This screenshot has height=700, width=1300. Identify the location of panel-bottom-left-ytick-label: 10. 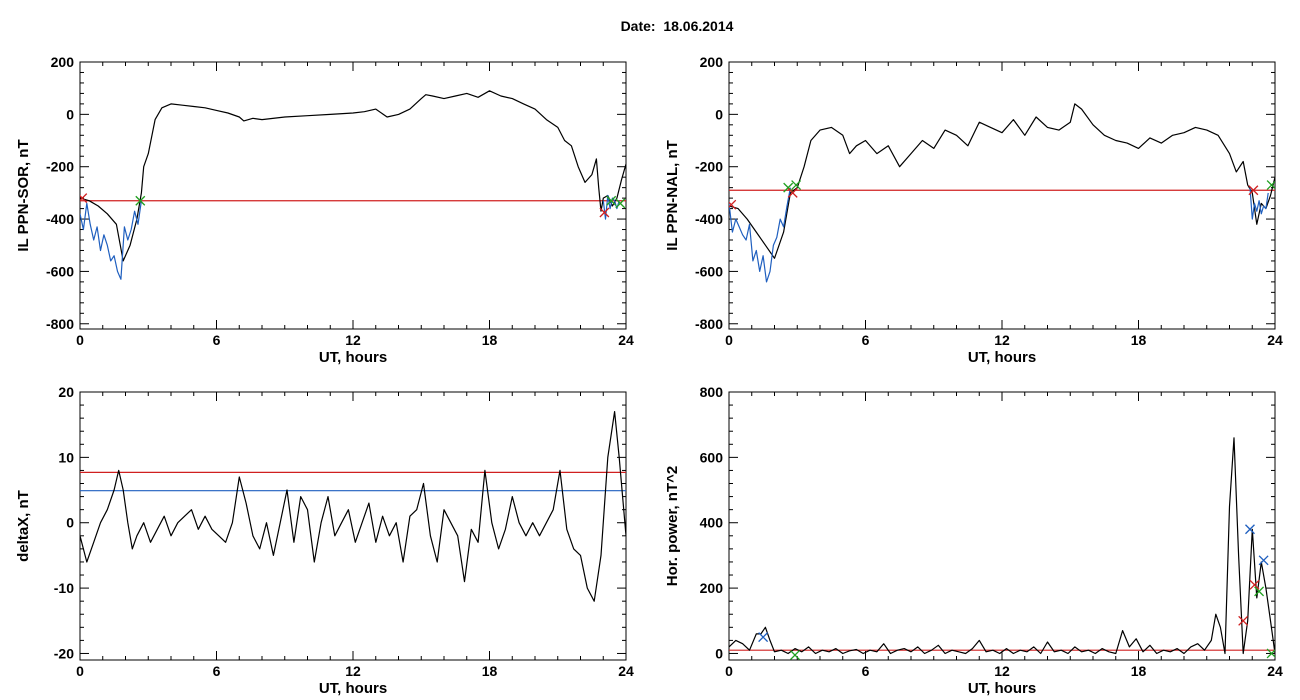
(66, 457).